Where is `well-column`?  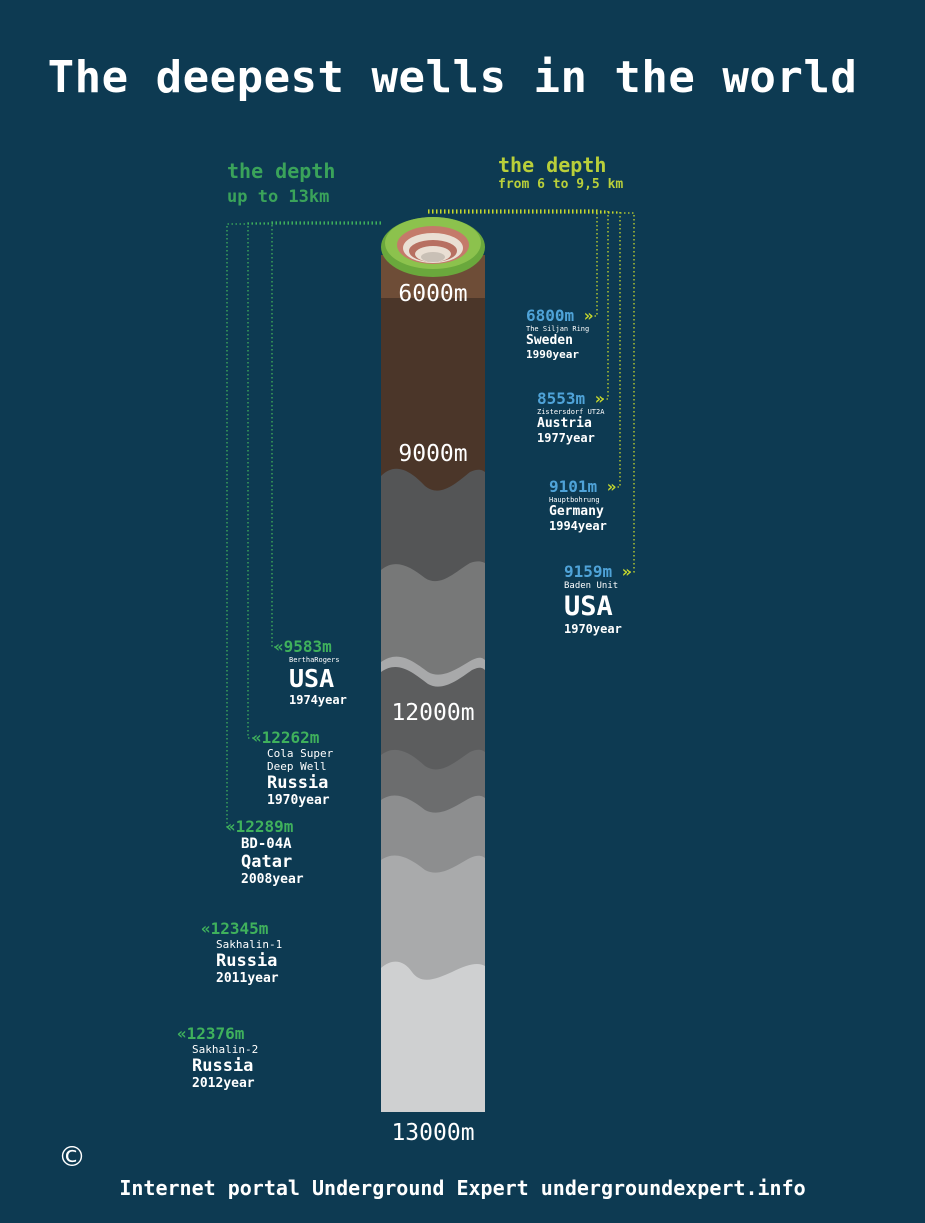 well-column is located at coordinates (433, 683).